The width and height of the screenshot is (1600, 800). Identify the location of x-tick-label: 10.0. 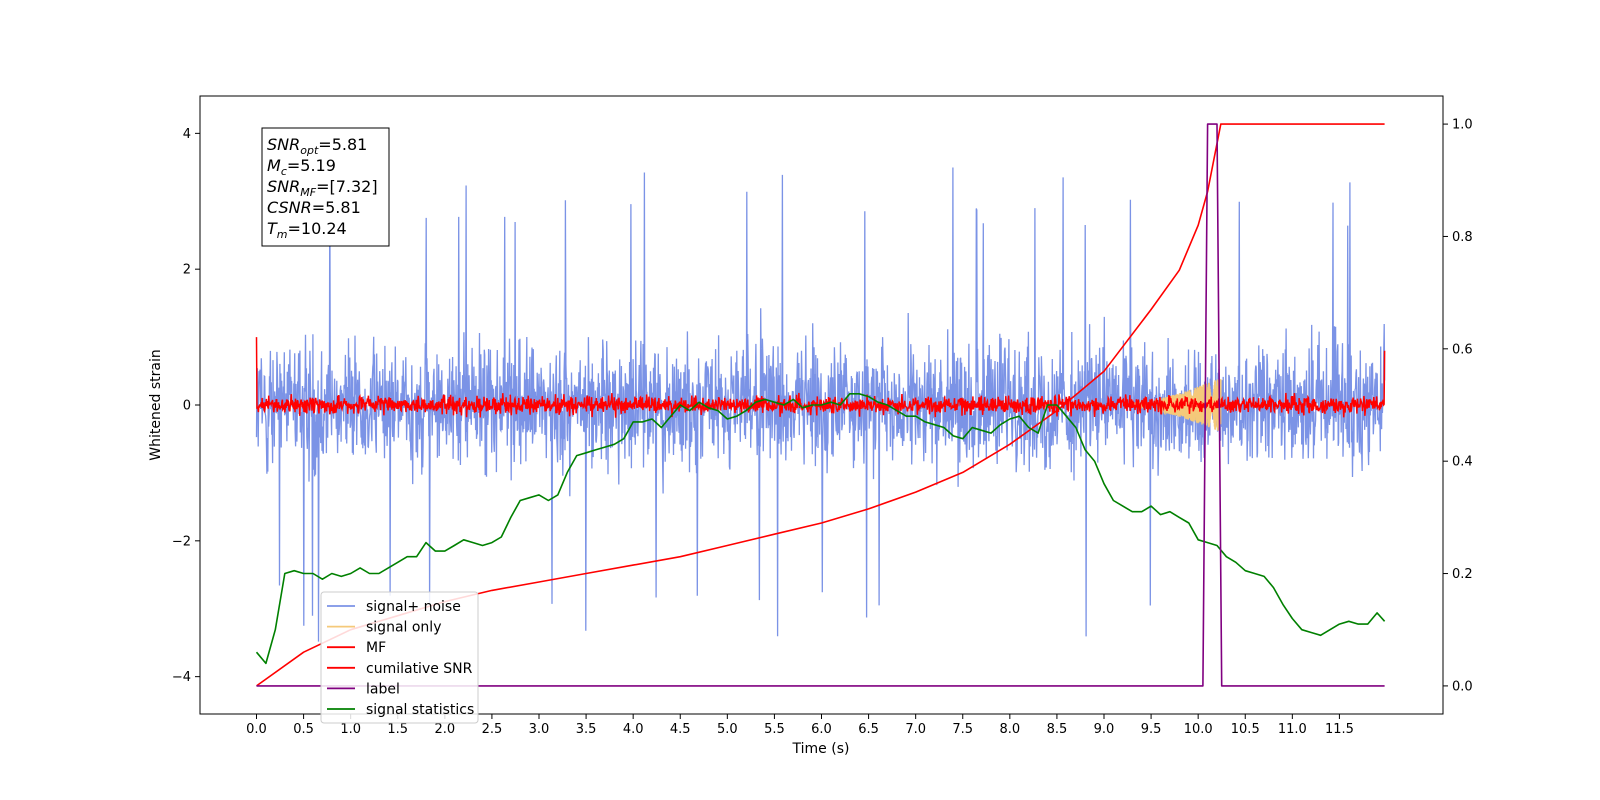
(1198, 729).